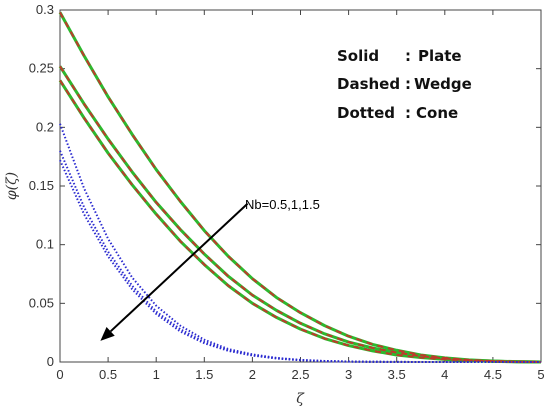  I want to click on x-tick-label: 3, so click(348, 374).